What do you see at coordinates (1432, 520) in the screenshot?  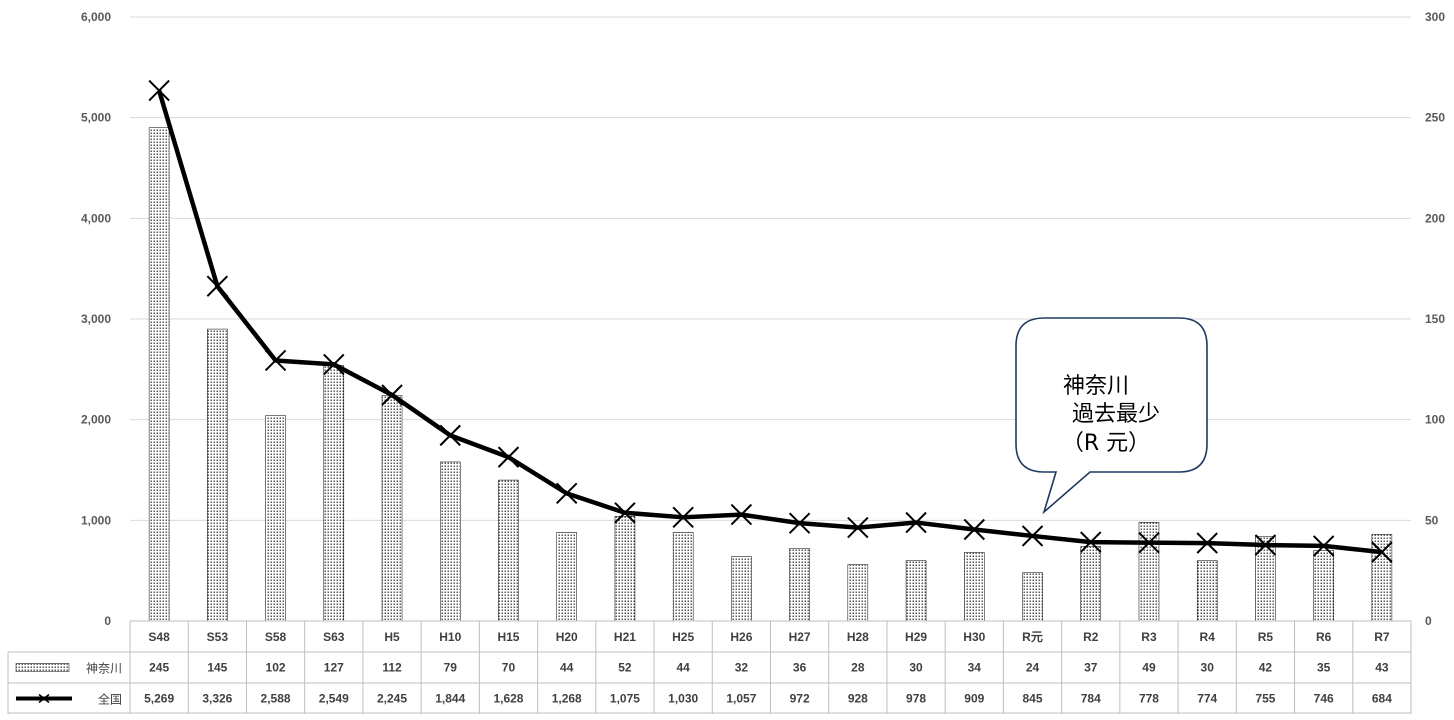 I see `right-tick-label: 50` at bounding box center [1432, 520].